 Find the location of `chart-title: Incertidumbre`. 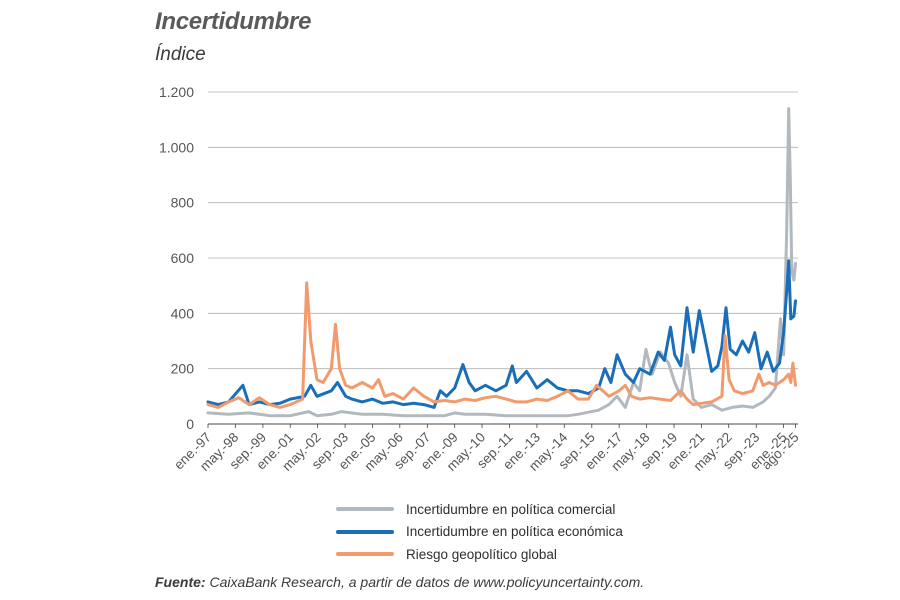

chart-title: Incertidumbre is located at coordinates (233, 21).